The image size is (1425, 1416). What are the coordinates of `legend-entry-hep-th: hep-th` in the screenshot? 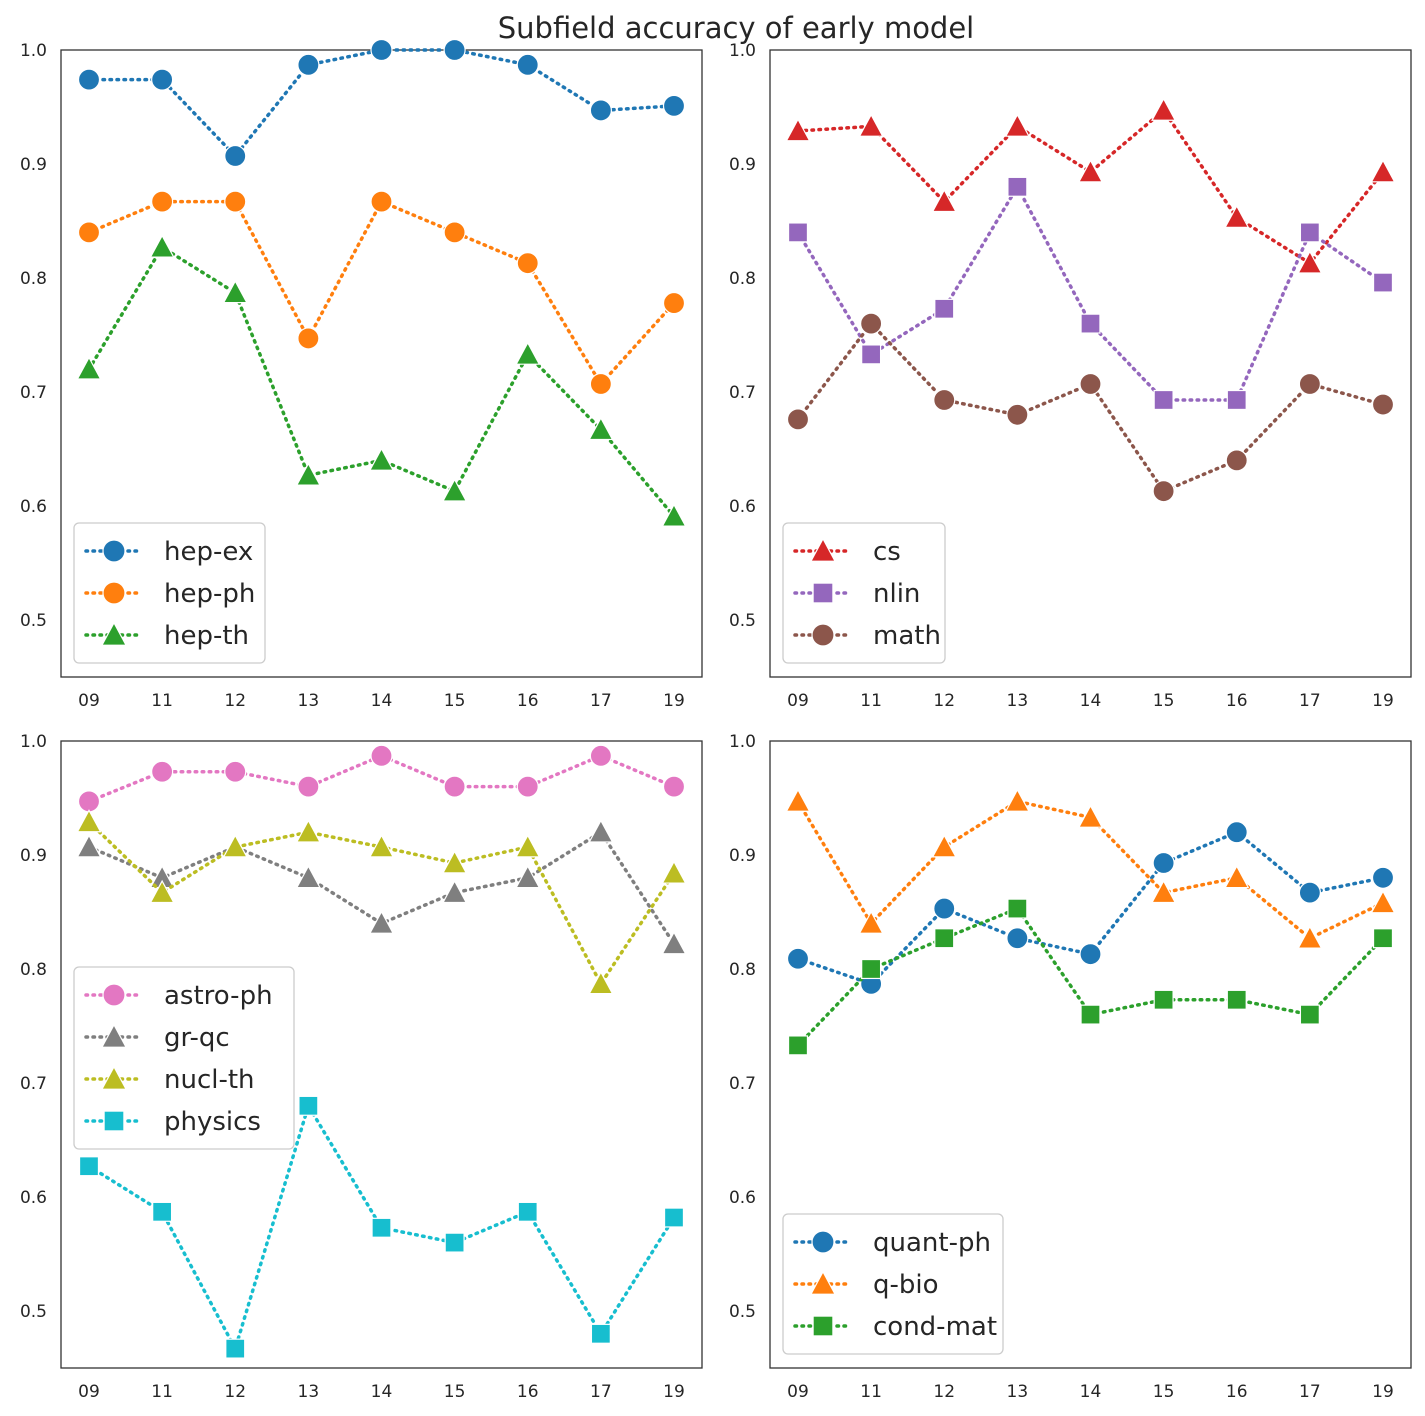 It's located at (166, 636).